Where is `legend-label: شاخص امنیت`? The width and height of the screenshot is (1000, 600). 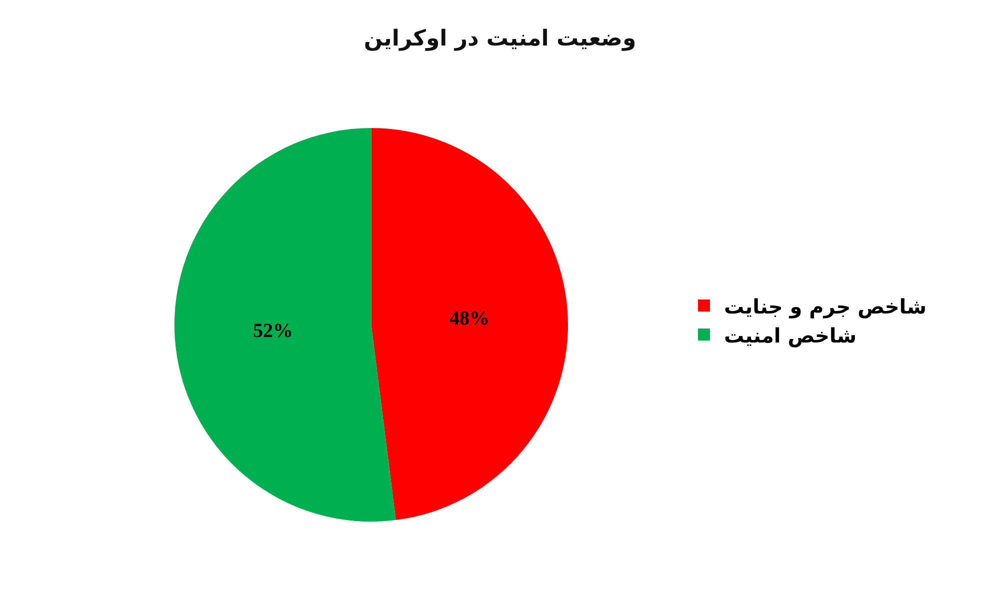
legend-label: شاخص امنیت is located at coordinates (790, 335).